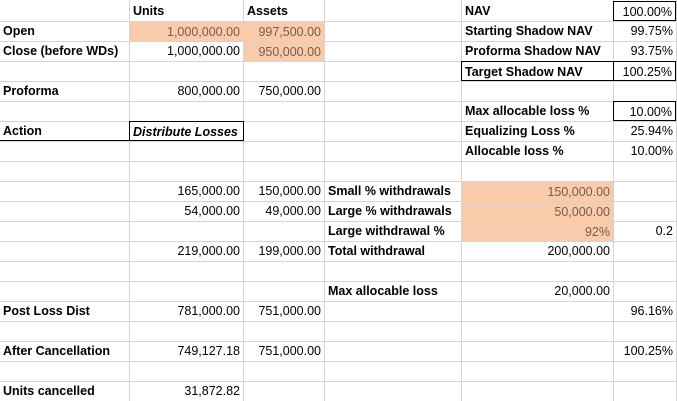 Image resolution: width=677 pixels, height=401 pixels. Describe the element at coordinates (208, 351) in the screenshot. I see `after-cancel-units: 749,127.18` at that location.